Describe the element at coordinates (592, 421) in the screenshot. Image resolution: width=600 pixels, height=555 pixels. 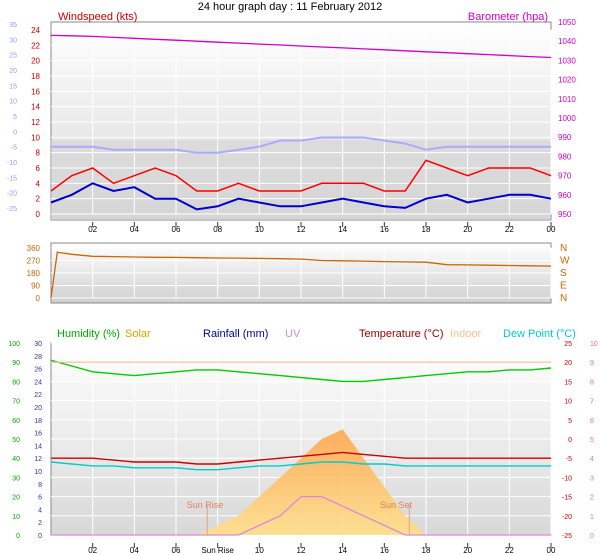
I see `uv-tick-label: 6` at that location.